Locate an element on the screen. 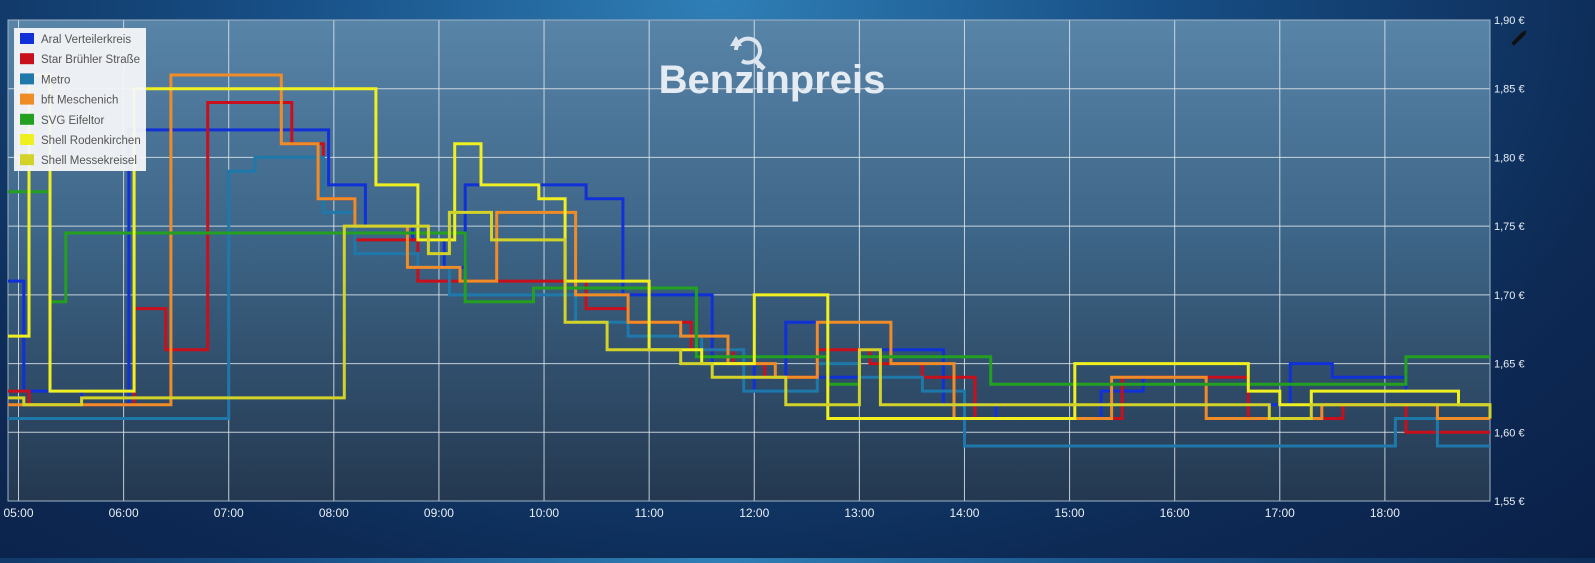  legend-label: SVG Eifeltor is located at coordinates (72, 121).